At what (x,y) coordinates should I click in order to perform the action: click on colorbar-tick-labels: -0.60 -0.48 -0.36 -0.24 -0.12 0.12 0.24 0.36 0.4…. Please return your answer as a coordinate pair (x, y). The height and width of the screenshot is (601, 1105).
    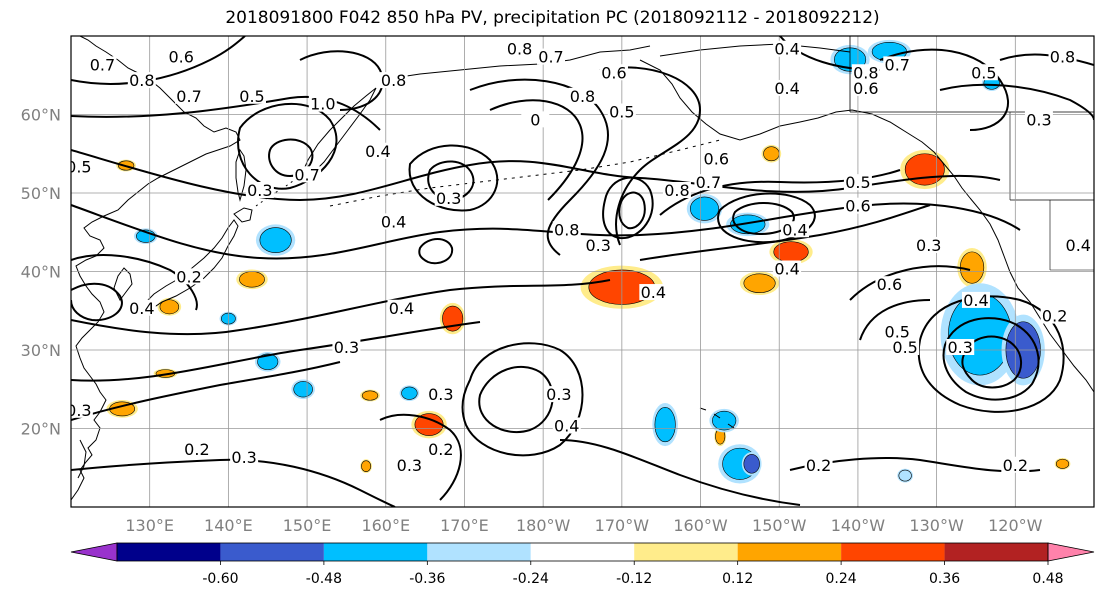
    Looking at the image, I should click on (633, 574).